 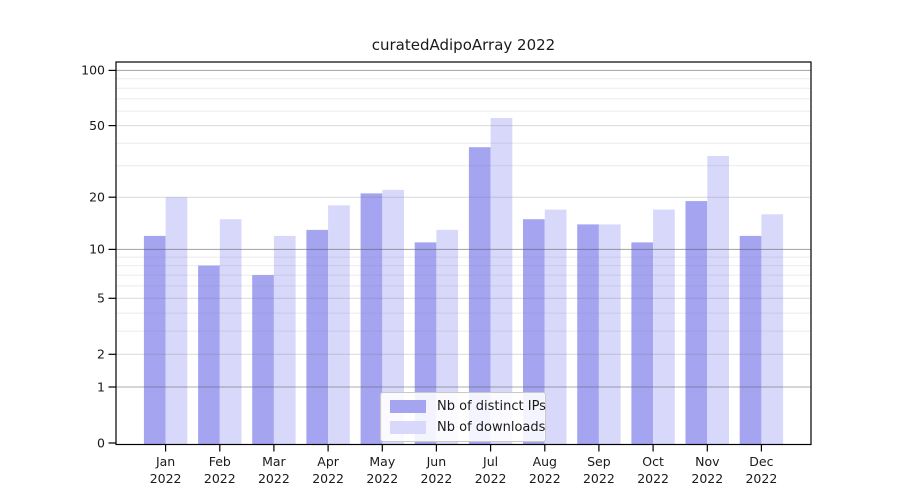 What do you see at coordinates (97, 125) in the screenshot?
I see `y-tick-label: 50` at bounding box center [97, 125].